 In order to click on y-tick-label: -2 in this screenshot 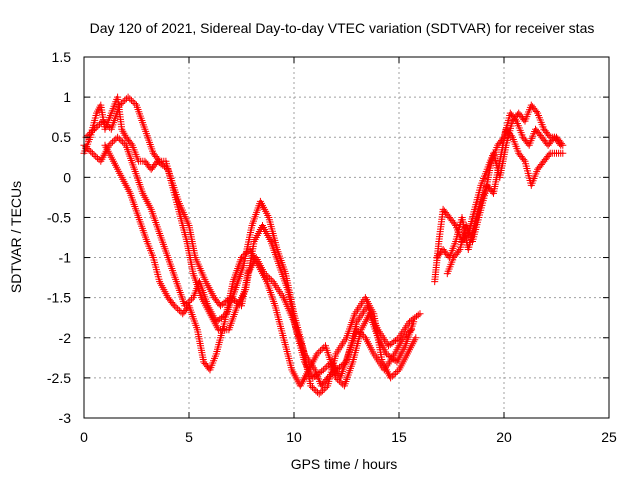, I will do `click(65, 338)`.